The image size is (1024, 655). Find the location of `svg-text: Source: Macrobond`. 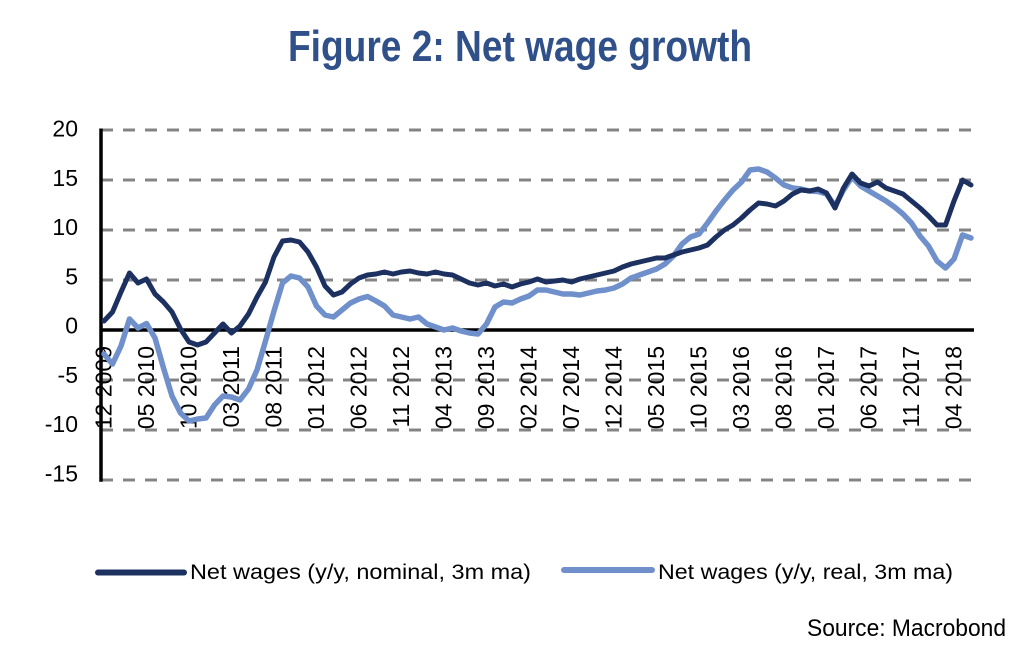

svg-text: Source: Macrobond is located at coordinates (906, 628).